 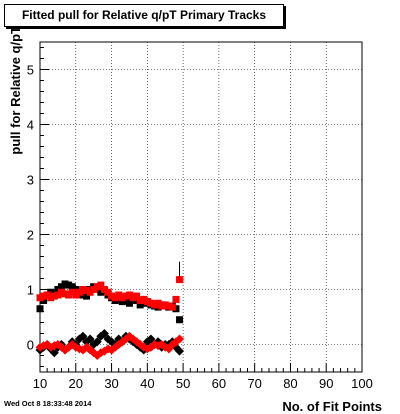 What do you see at coordinates (30, 290) in the screenshot?
I see `y-tick-label: 1` at bounding box center [30, 290].